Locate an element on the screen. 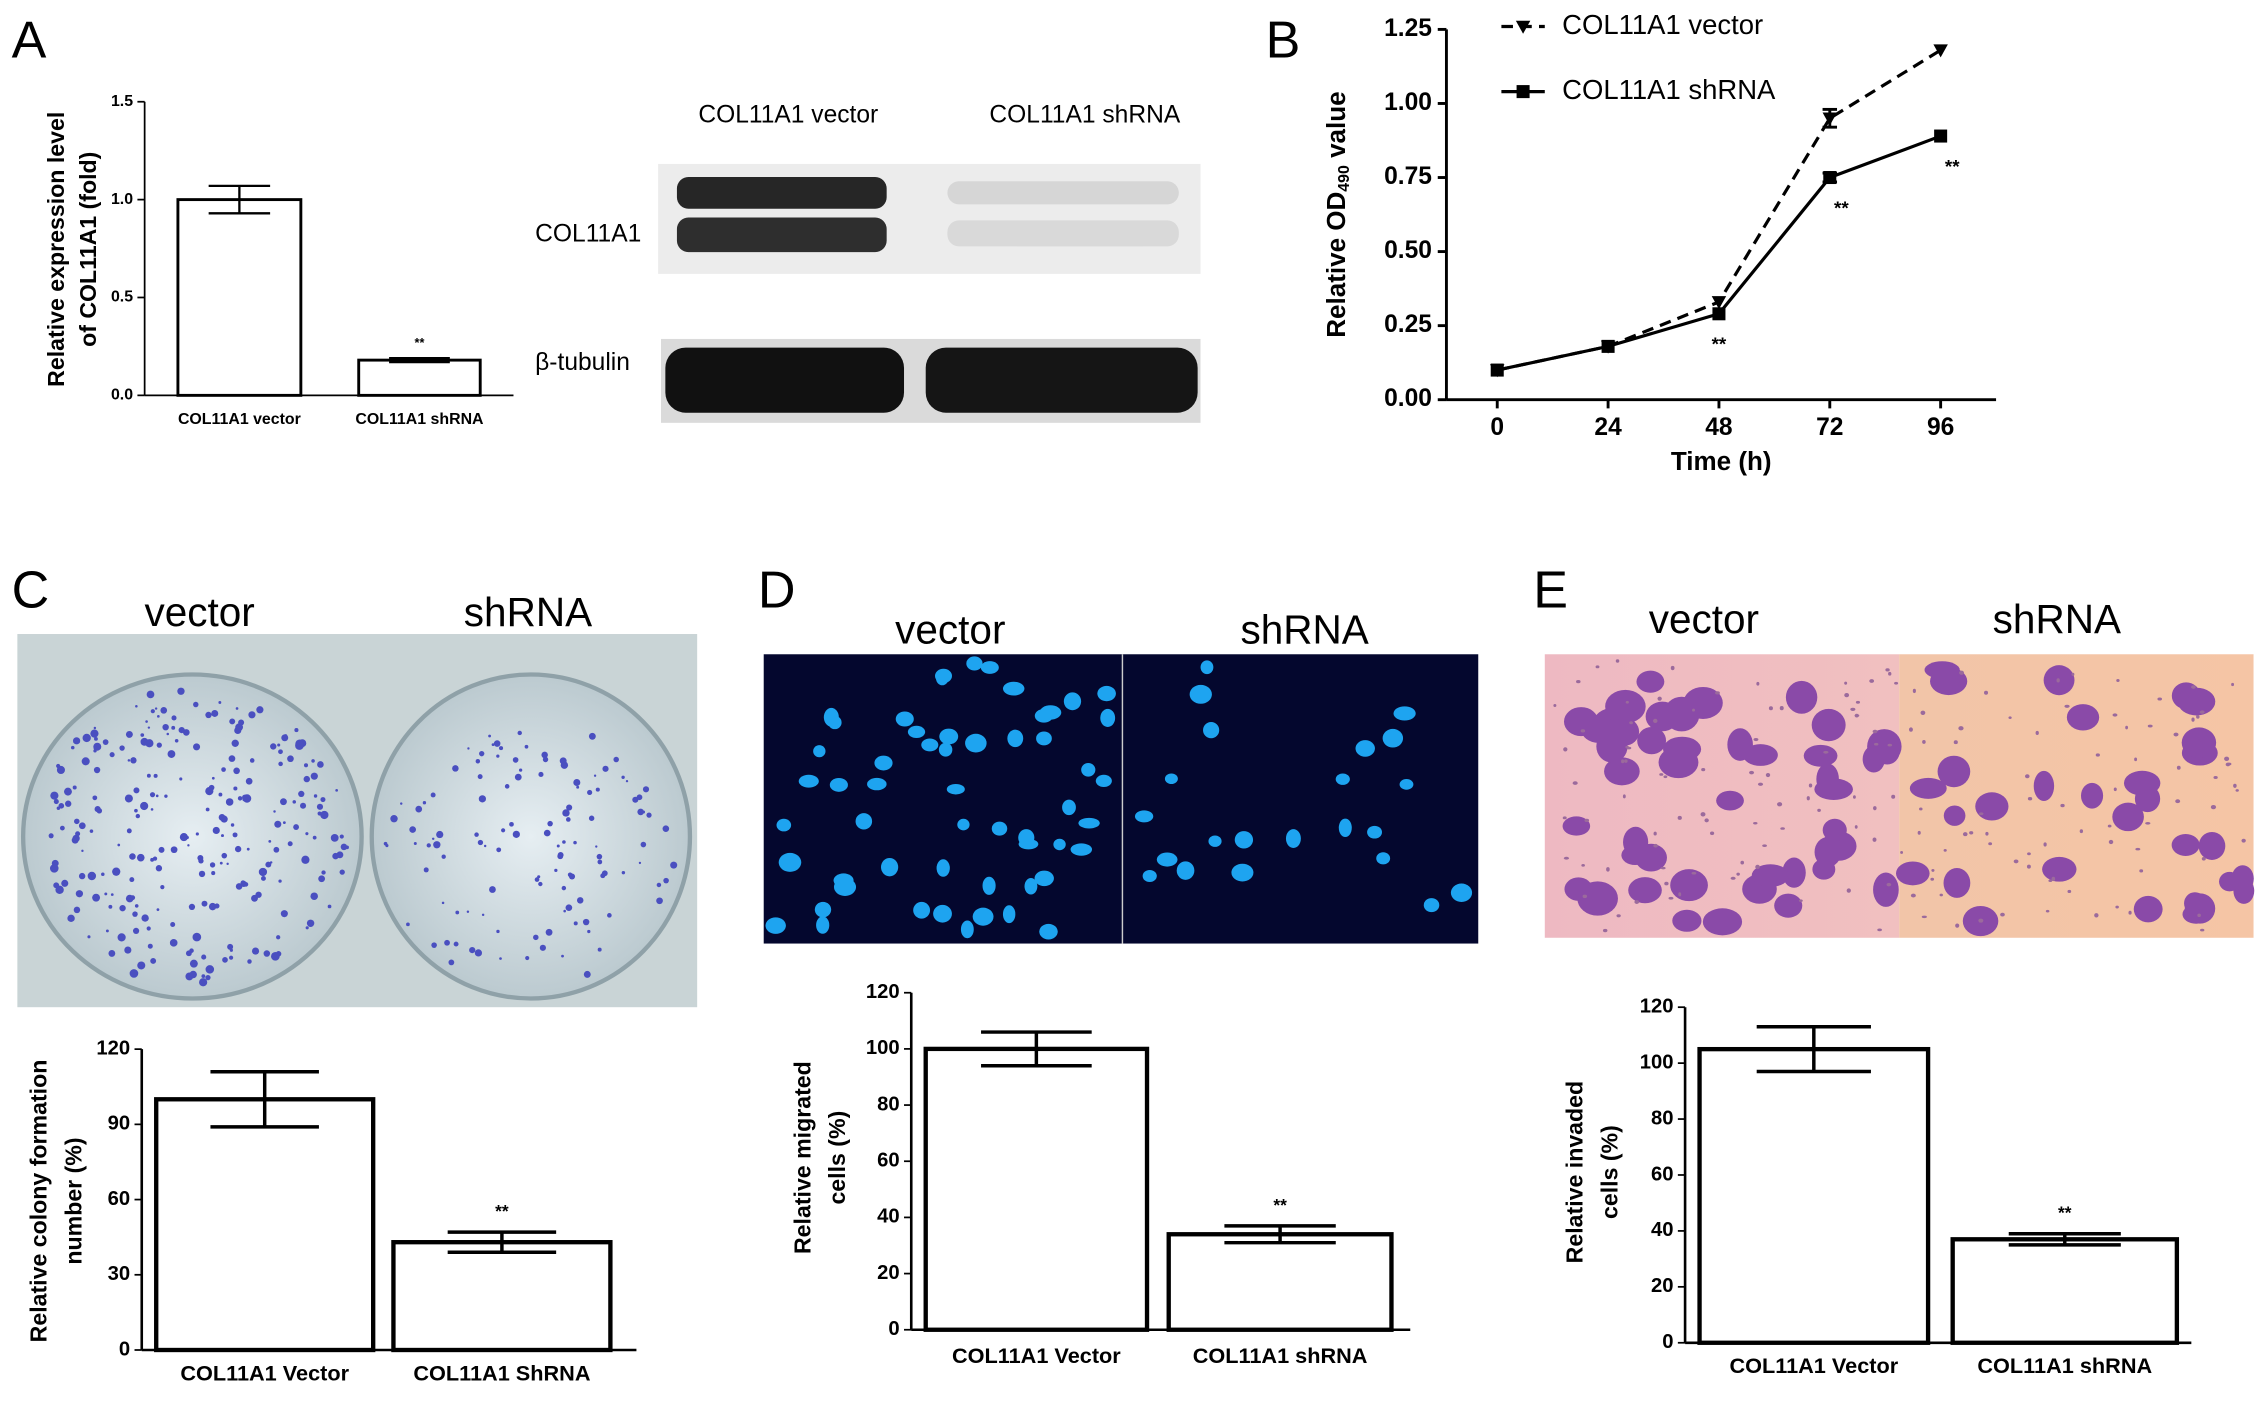  y-tick-label: 0.50 is located at coordinates (1408, 250).